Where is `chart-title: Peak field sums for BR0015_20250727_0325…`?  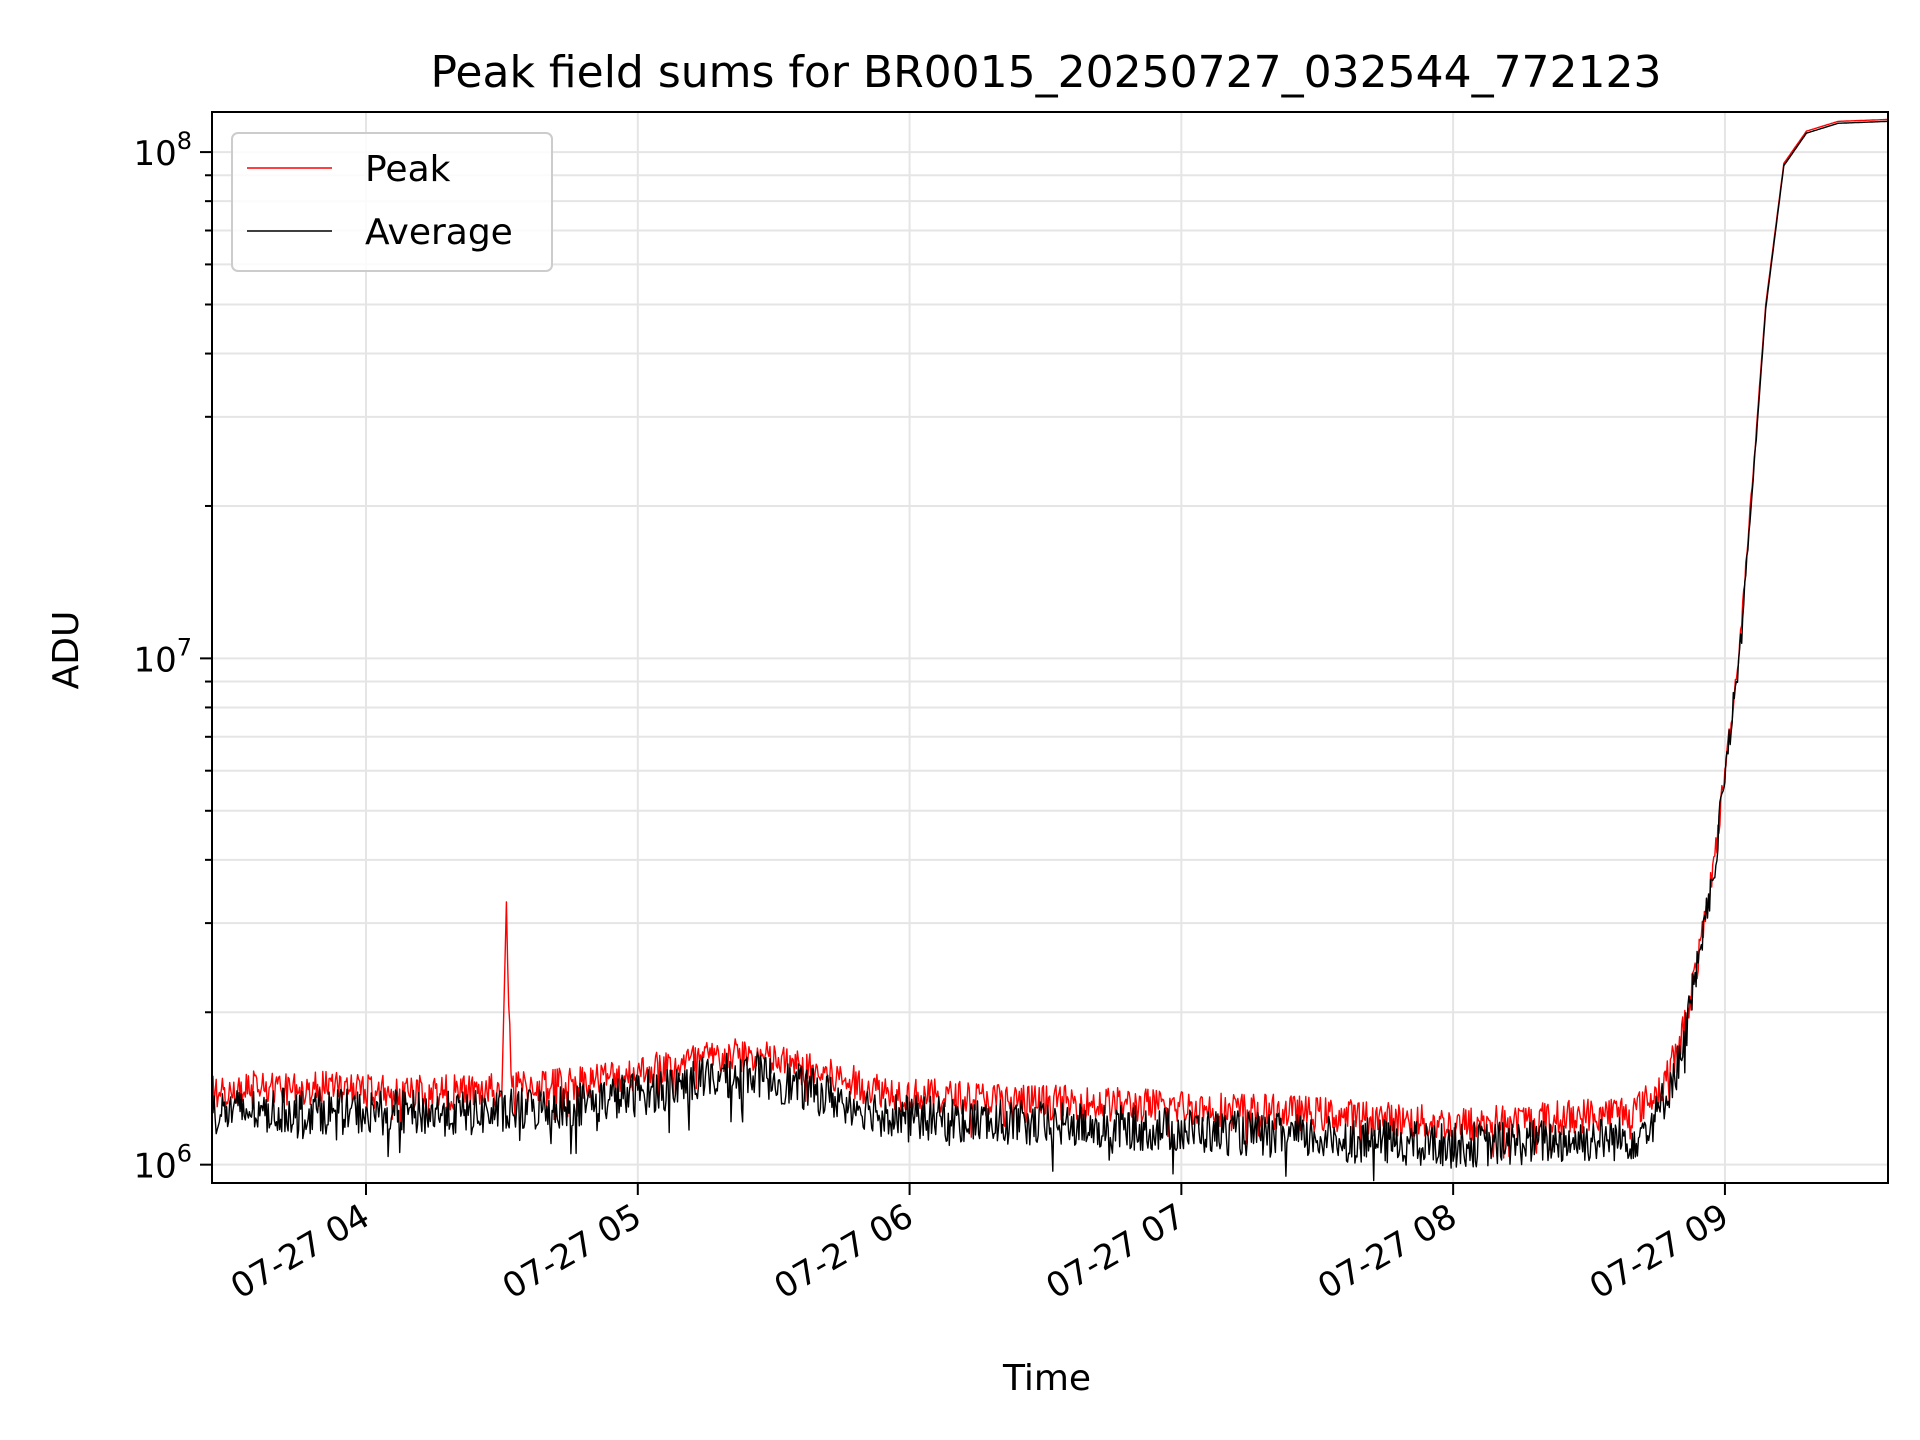
chart-title: Peak field sums for BR0015_20250727_0325… is located at coordinates (1045, 72).